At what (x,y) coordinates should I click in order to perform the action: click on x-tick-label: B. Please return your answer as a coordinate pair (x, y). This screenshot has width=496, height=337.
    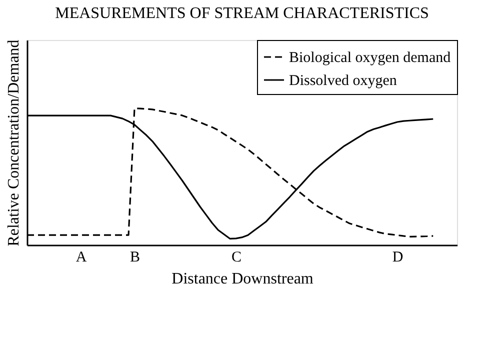
    Looking at the image, I should click on (135, 258).